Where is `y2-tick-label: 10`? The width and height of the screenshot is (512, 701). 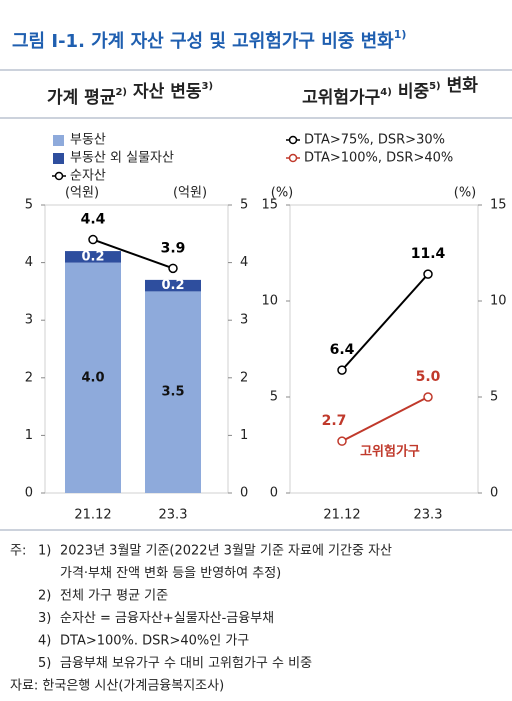
y2-tick-label: 10 is located at coordinates (498, 301).